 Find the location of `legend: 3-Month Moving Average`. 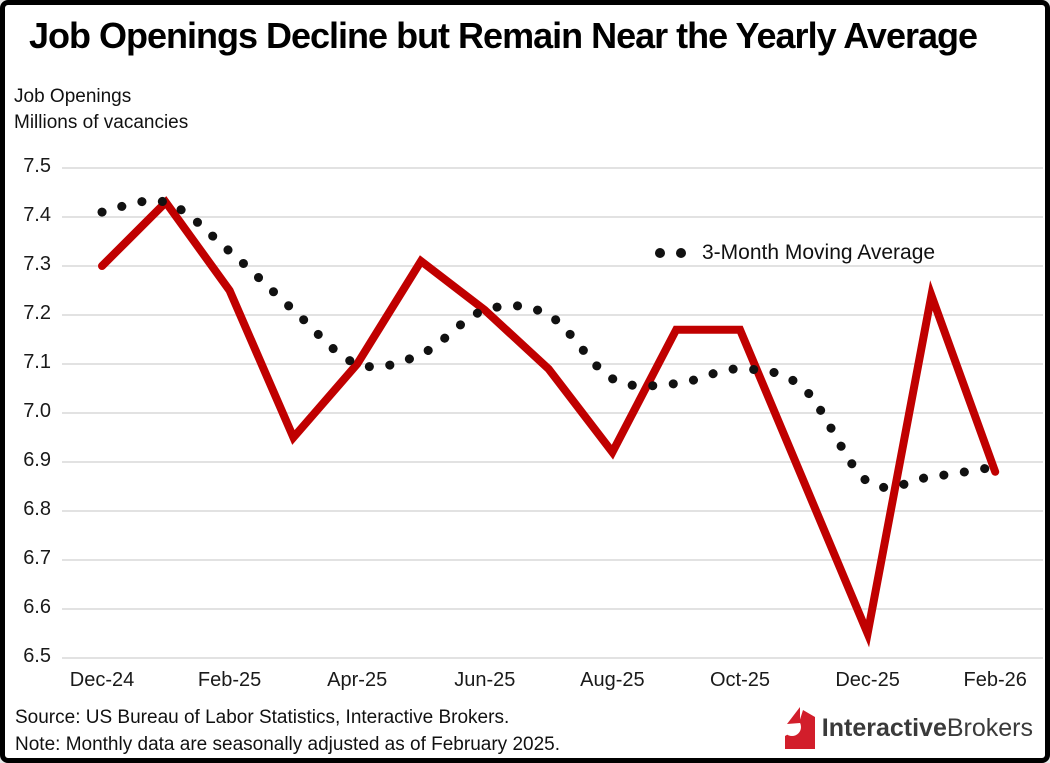

legend: 3-Month Moving Average is located at coordinates (795, 253).